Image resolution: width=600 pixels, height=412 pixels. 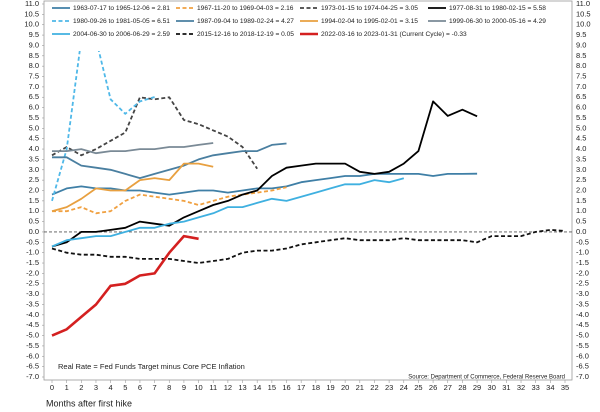 I want to click on y-tick-label: 6.5, so click(x=34, y=96).